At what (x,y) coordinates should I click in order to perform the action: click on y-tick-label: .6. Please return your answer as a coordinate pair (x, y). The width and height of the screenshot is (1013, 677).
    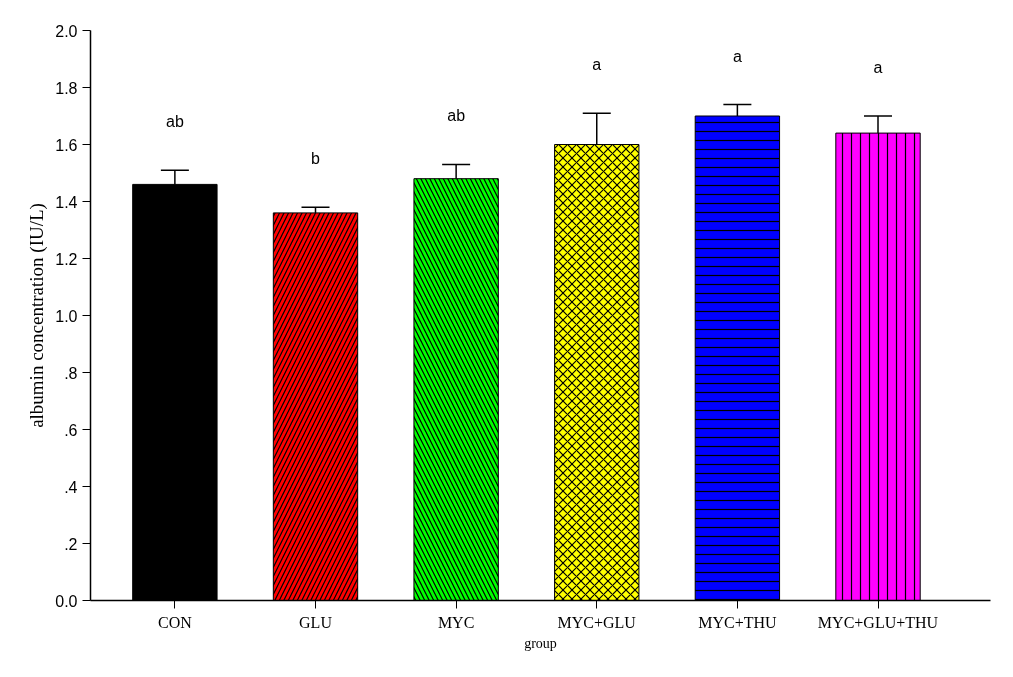
    Looking at the image, I should click on (71, 430).